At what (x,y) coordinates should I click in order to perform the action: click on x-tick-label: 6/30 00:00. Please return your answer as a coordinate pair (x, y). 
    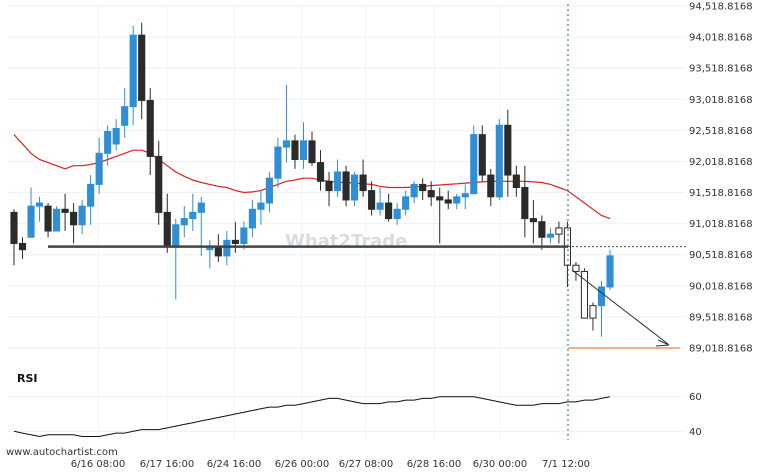
    Looking at the image, I should click on (500, 464).